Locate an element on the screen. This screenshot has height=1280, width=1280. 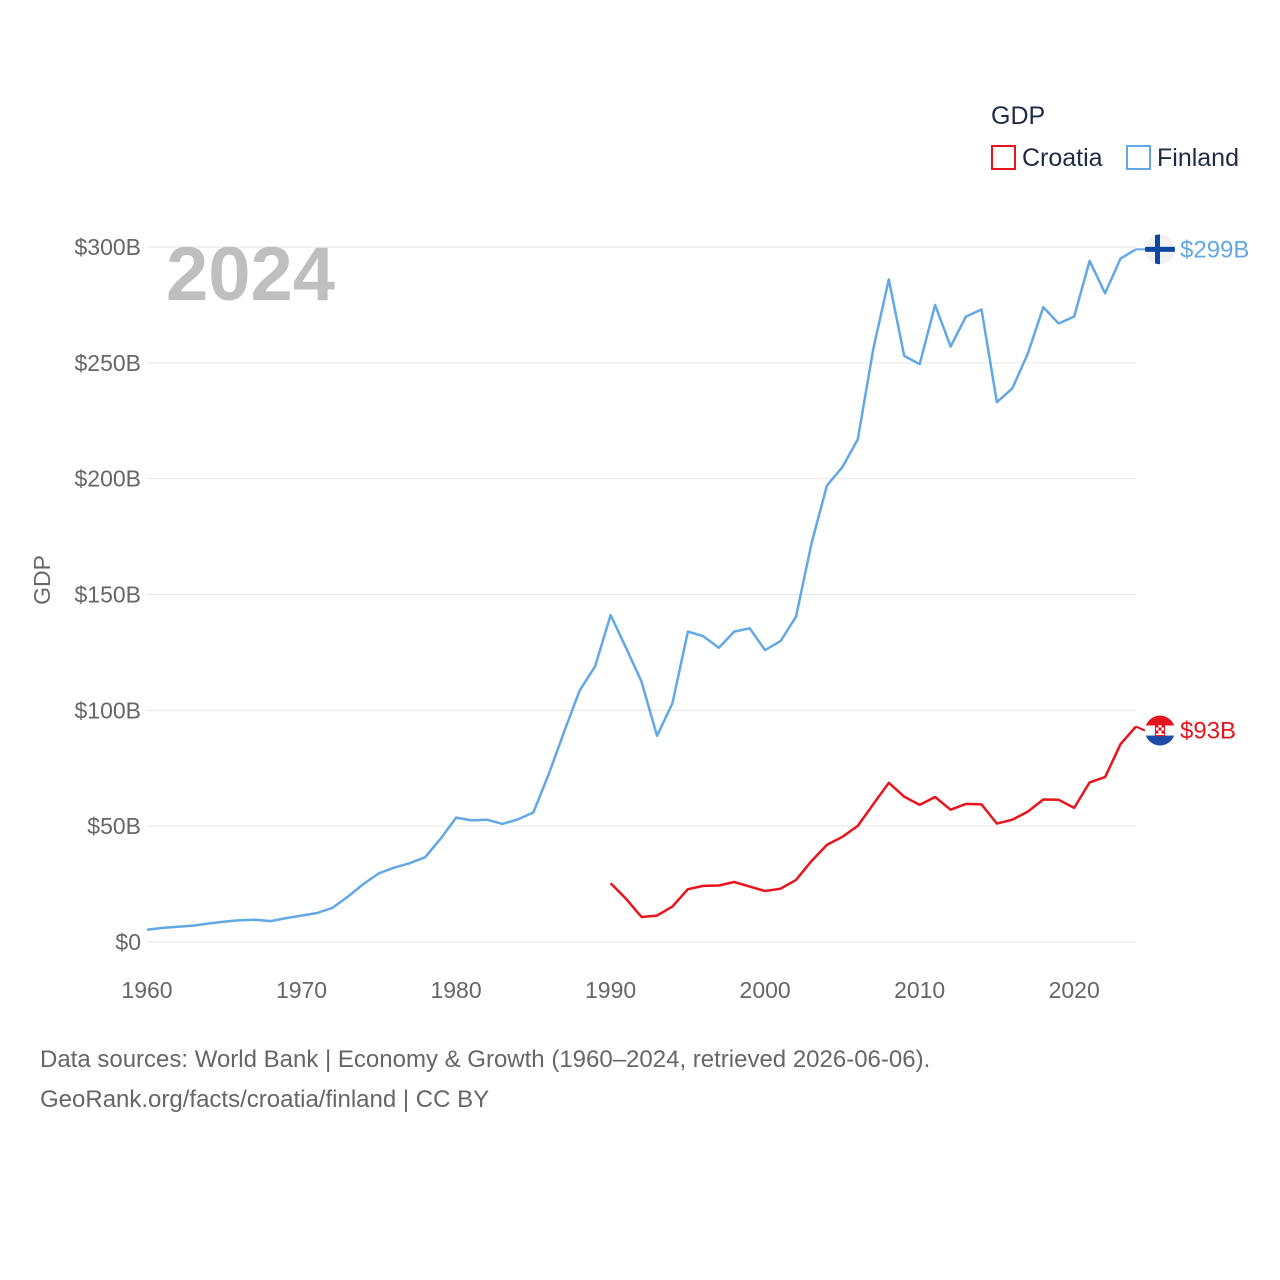
y-tick-label: $150B is located at coordinates (107, 595).